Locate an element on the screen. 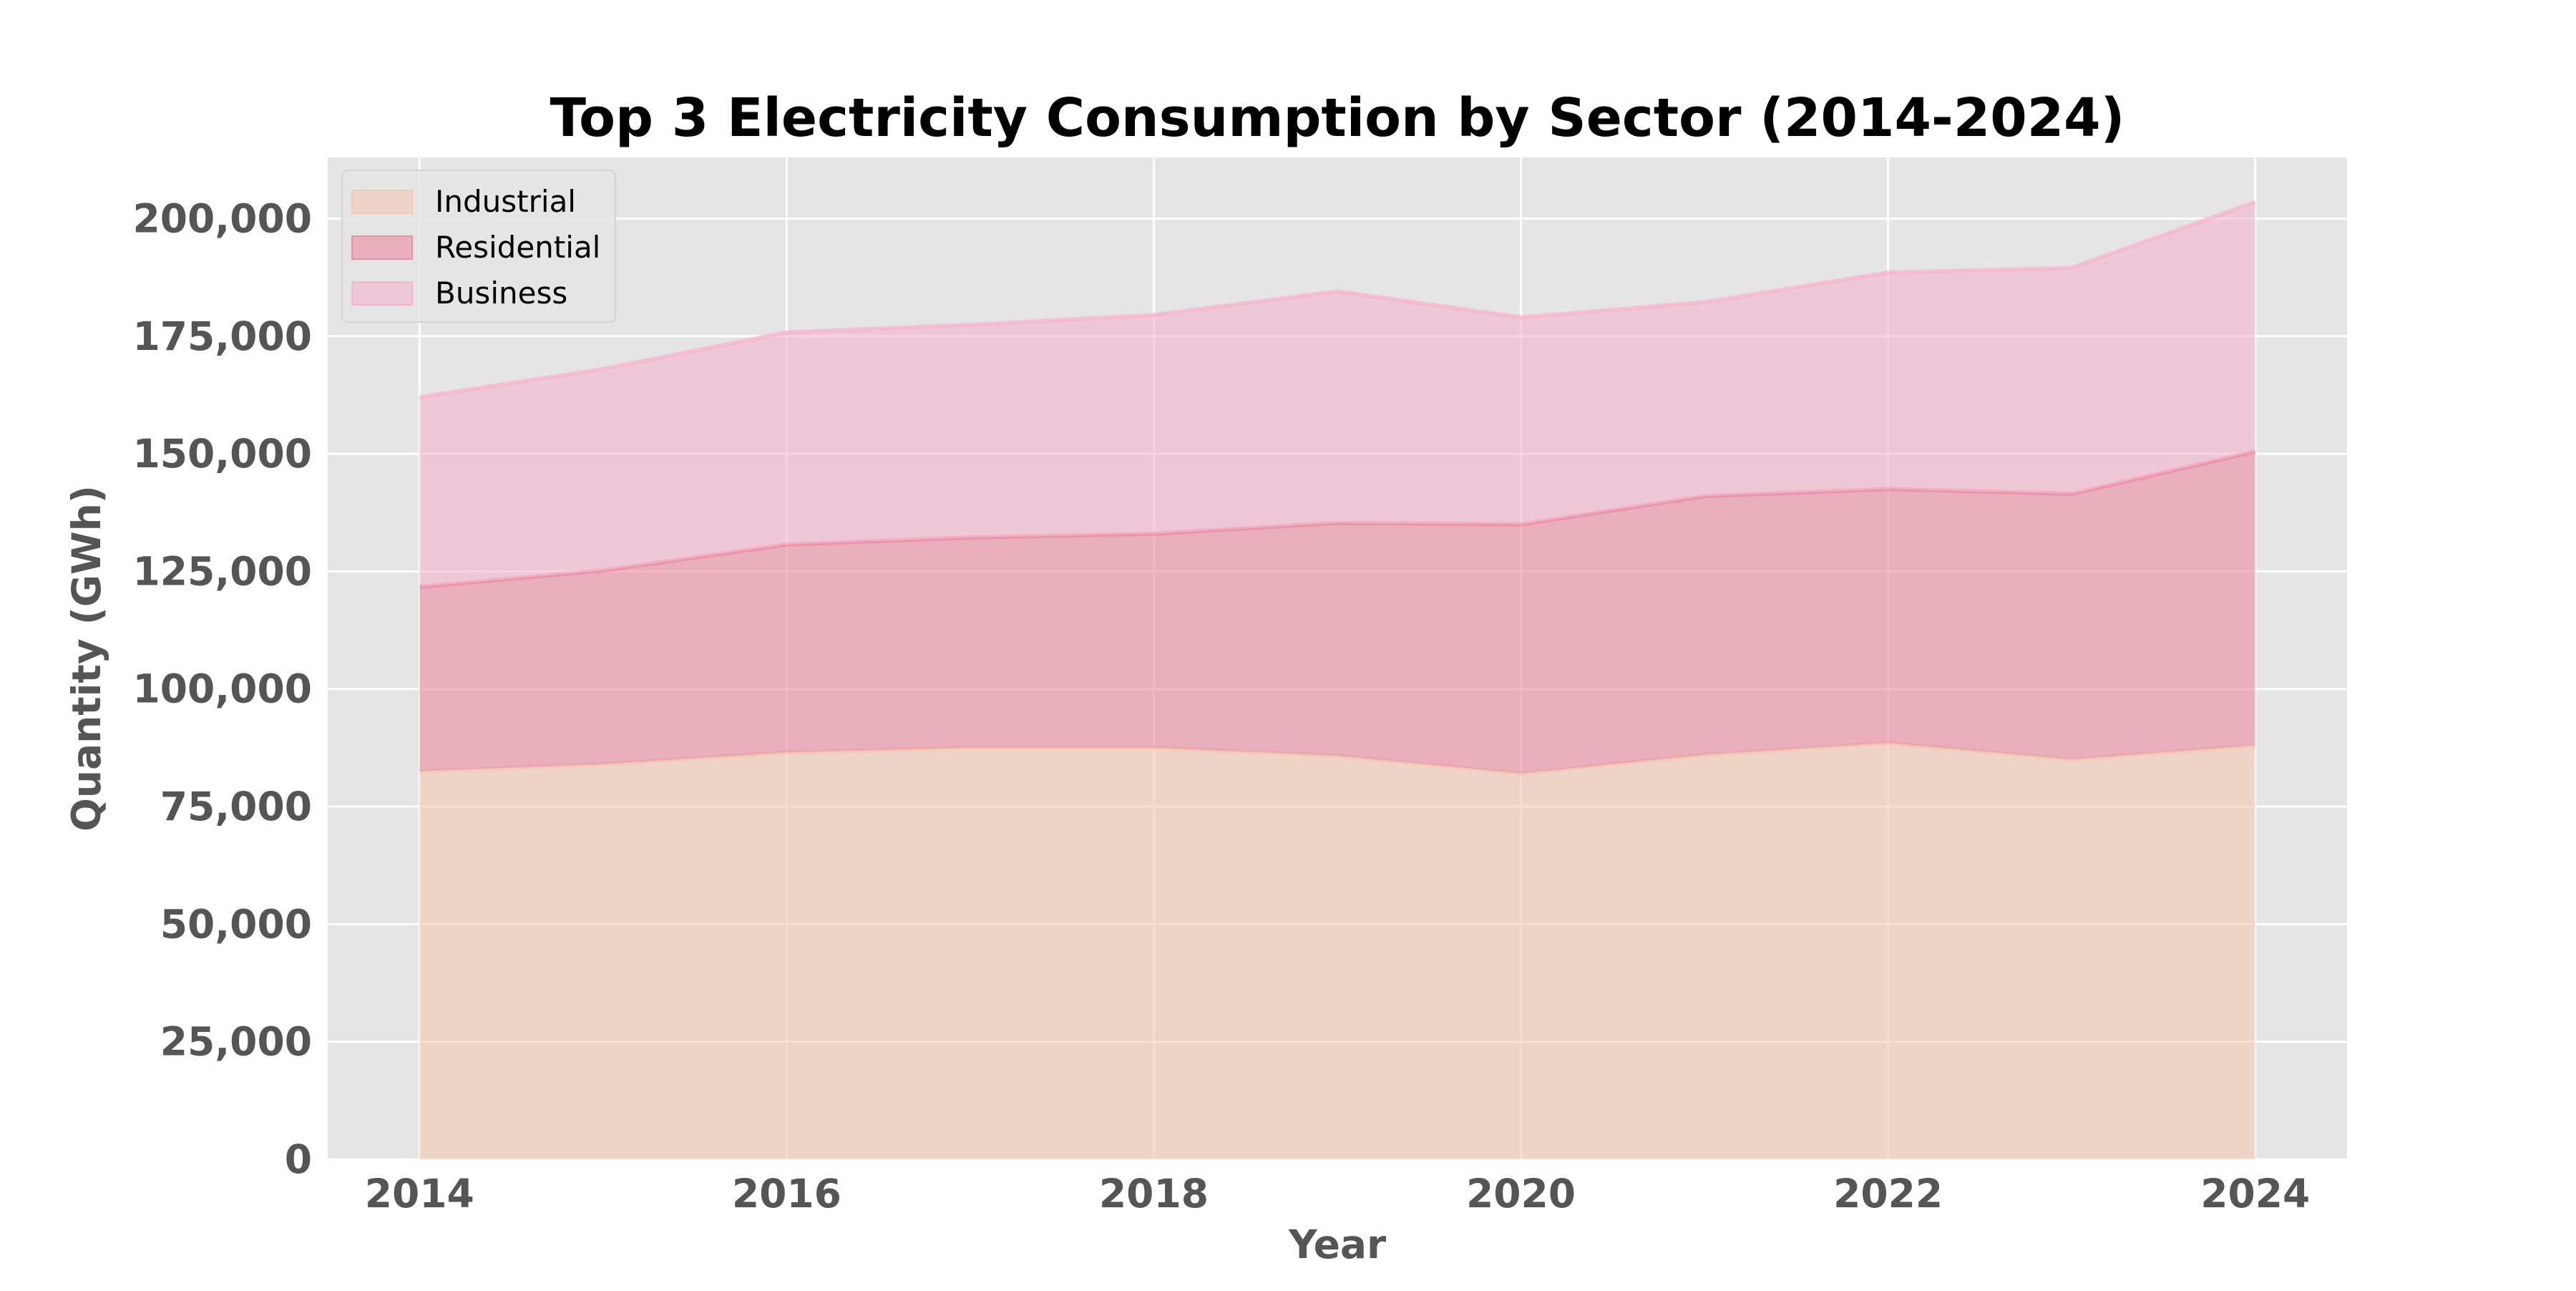 The image size is (2576, 1291). y-tick-label: 150,000 is located at coordinates (222, 454).